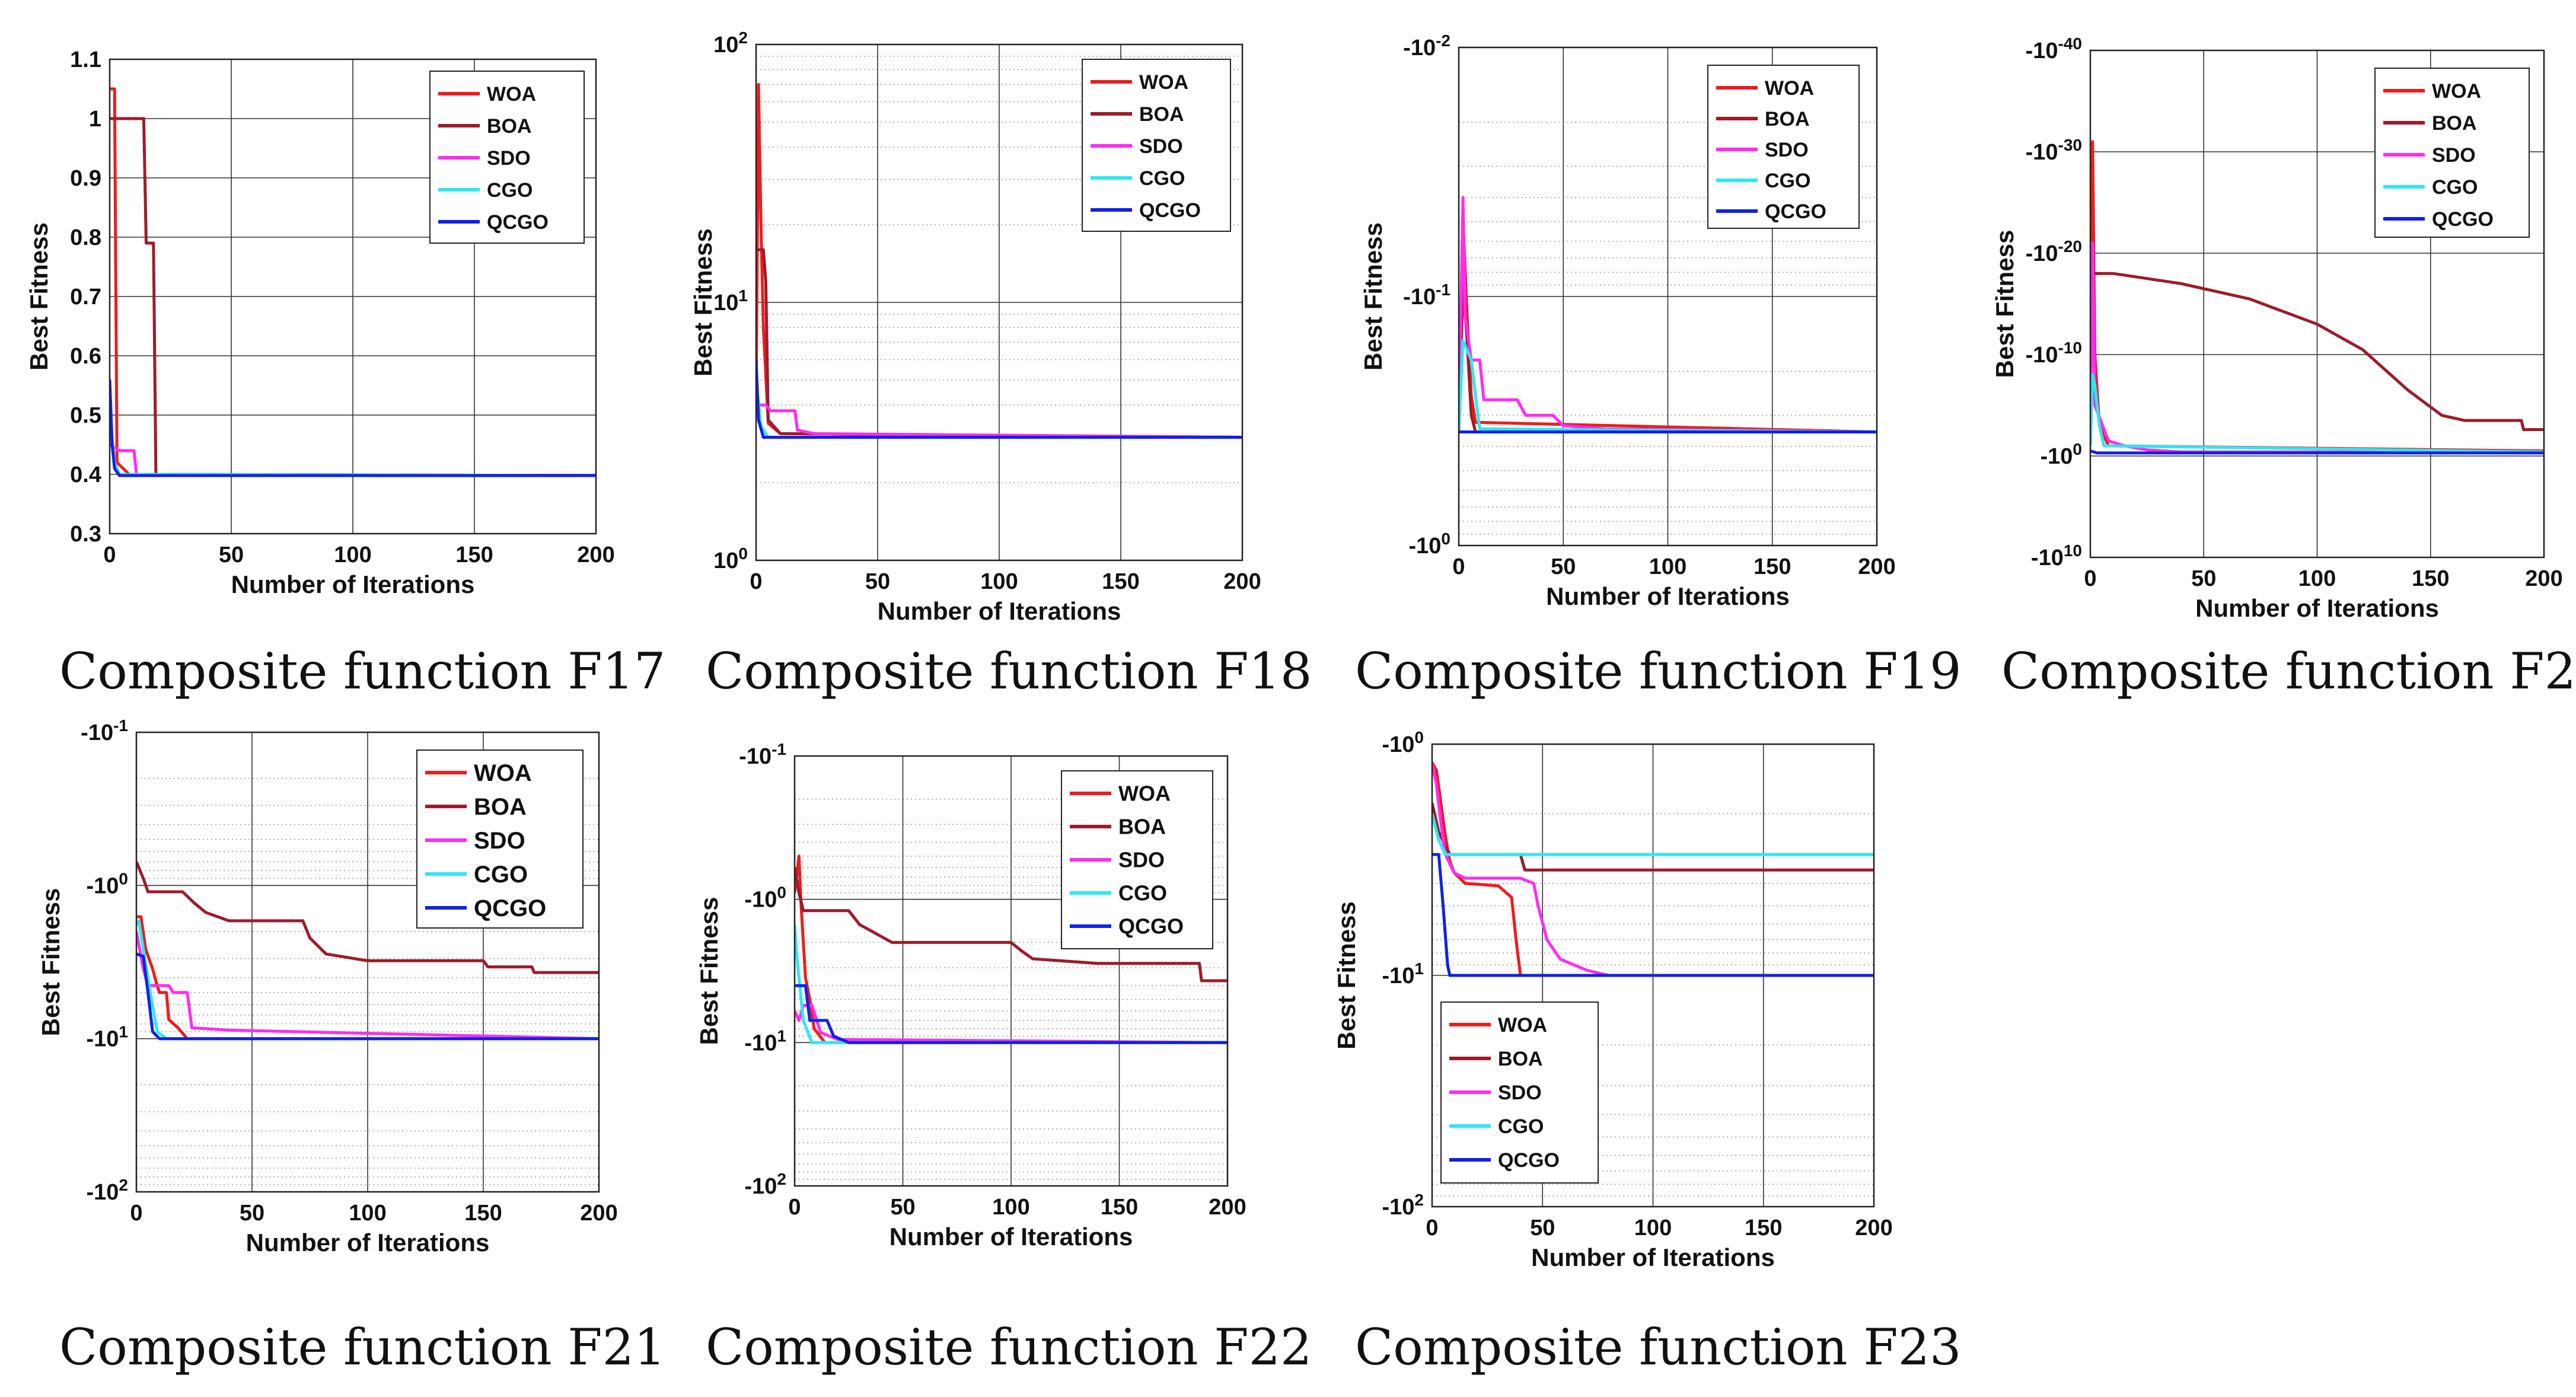 This screenshot has height=1397, width=2576. I want to click on tick-exponent: 10, so click(2073, 550).